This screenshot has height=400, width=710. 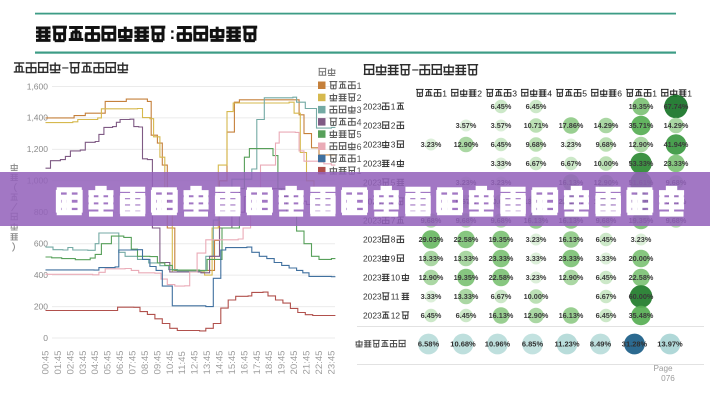 What do you see at coordinates (663, 368) in the screenshot?
I see `svg-text: Page` at bounding box center [663, 368].